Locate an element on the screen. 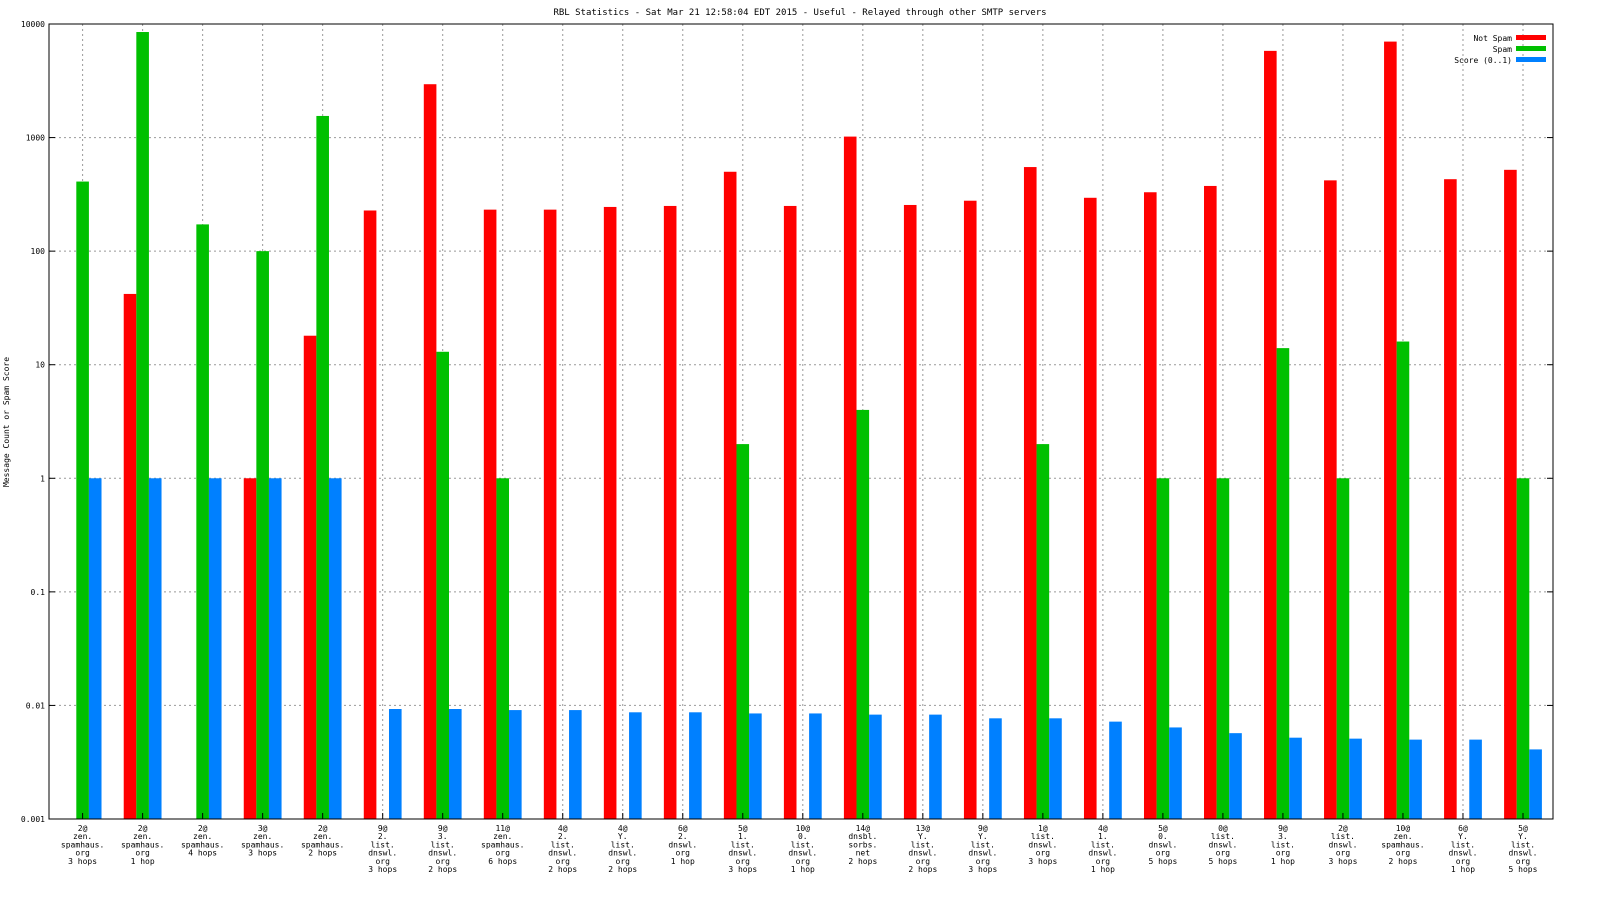 The image size is (1600, 900). x-tick-label: 4@ is located at coordinates (563, 828).